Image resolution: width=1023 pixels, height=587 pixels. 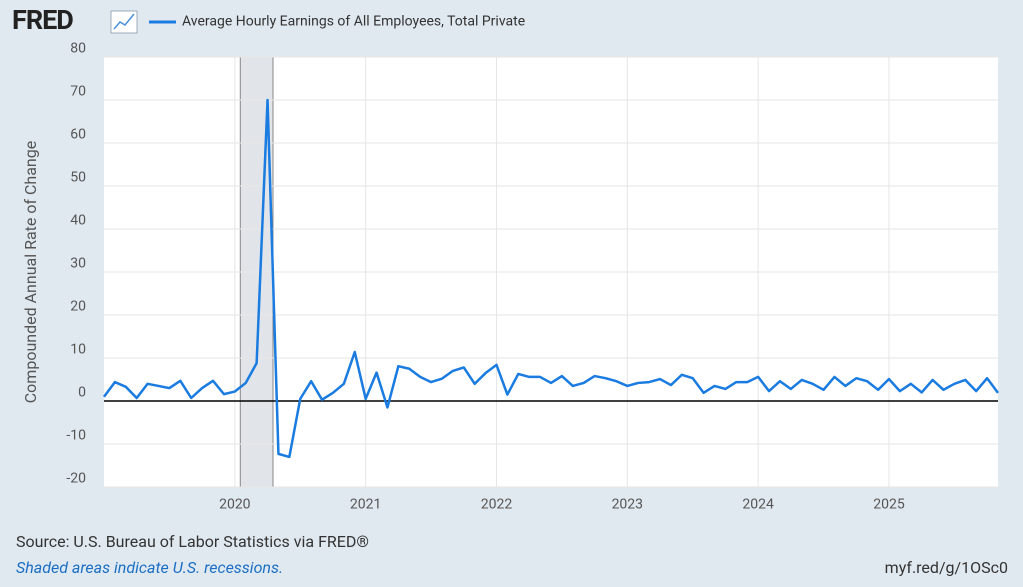 I want to click on short-link: myf.red/g/1OSc0, so click(x=946, y=567).